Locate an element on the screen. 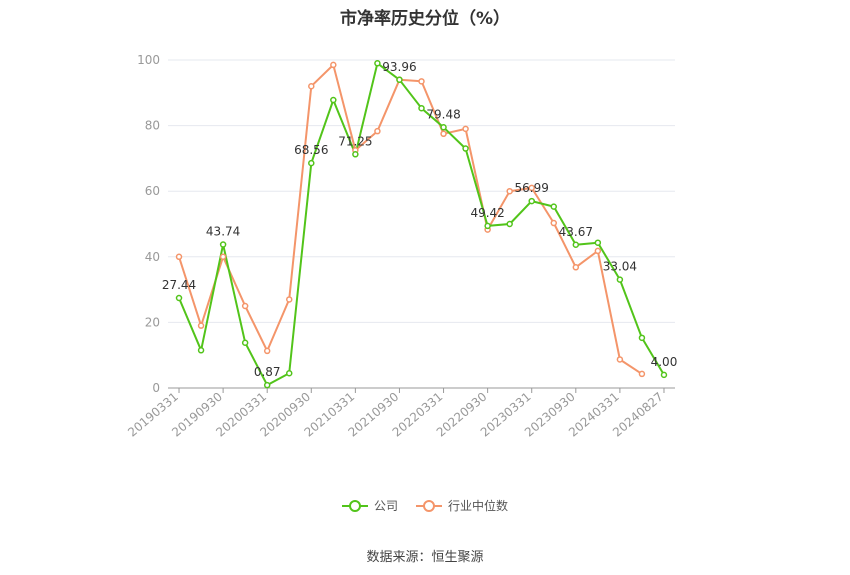 The image size is (850, 575). data-label: 27.44 is located at coordinates (179, 285).